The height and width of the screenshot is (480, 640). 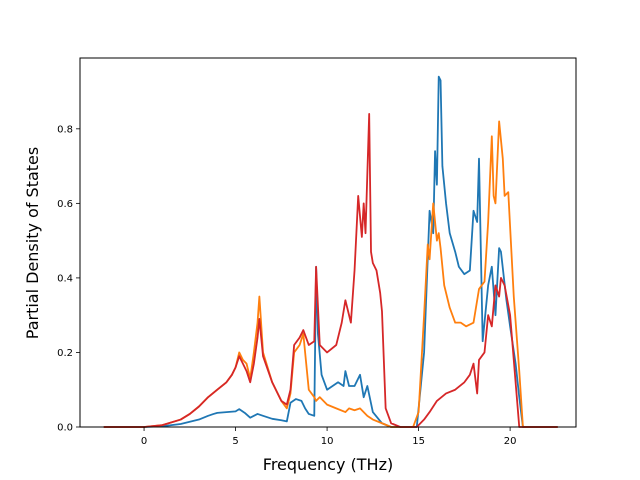 I want to click on y-tick-label: 0.4, so click(x=65, y=278).